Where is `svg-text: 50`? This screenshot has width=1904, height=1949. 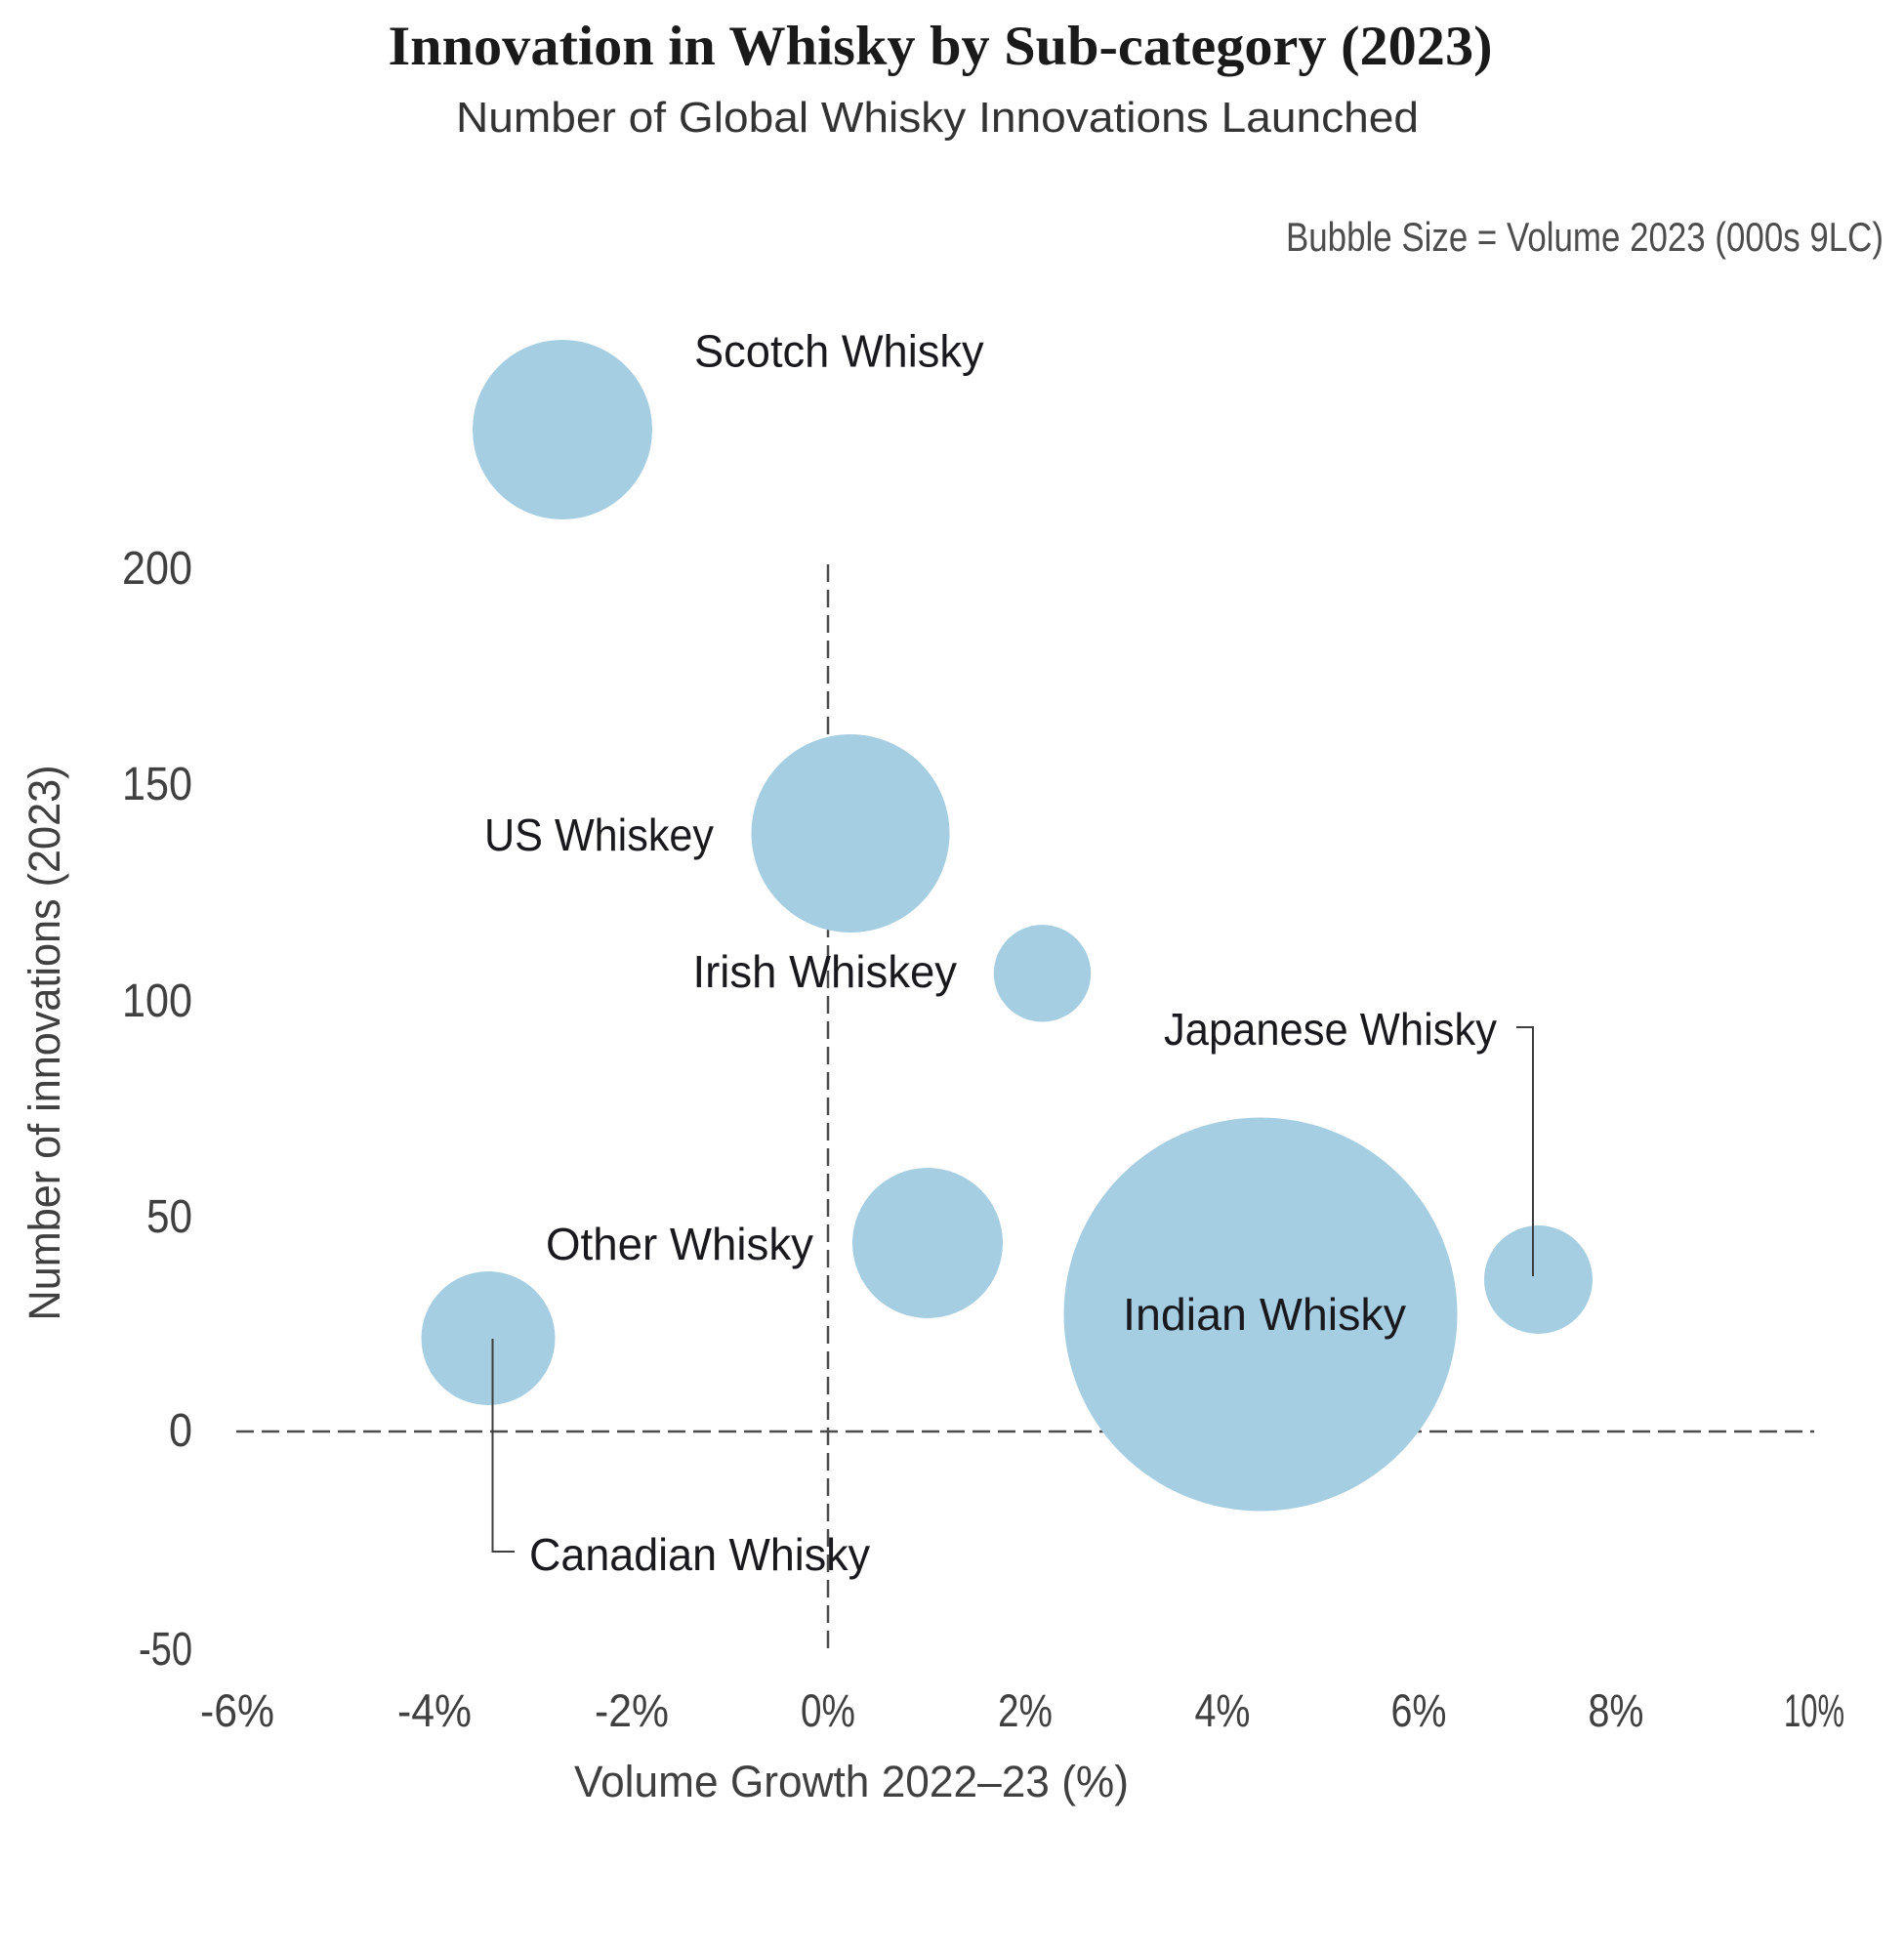
svg-text: 50 is located at coordinates (169, 1217).